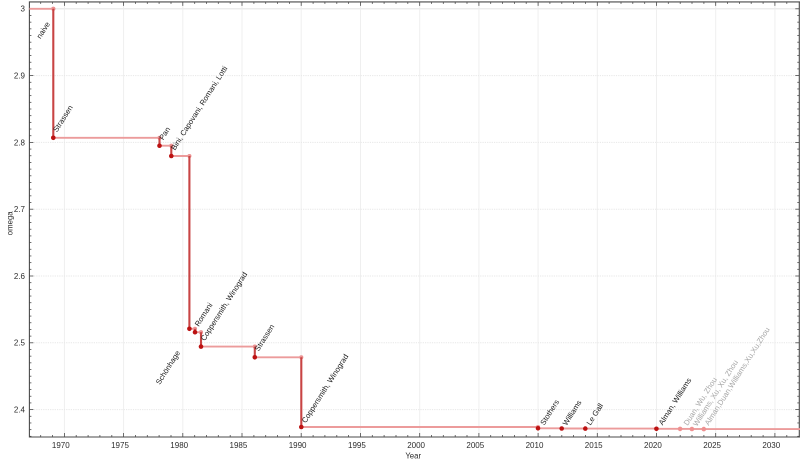 The image size is (800, 460). I want to click on svg-text: 2.8, so click(20, 142).